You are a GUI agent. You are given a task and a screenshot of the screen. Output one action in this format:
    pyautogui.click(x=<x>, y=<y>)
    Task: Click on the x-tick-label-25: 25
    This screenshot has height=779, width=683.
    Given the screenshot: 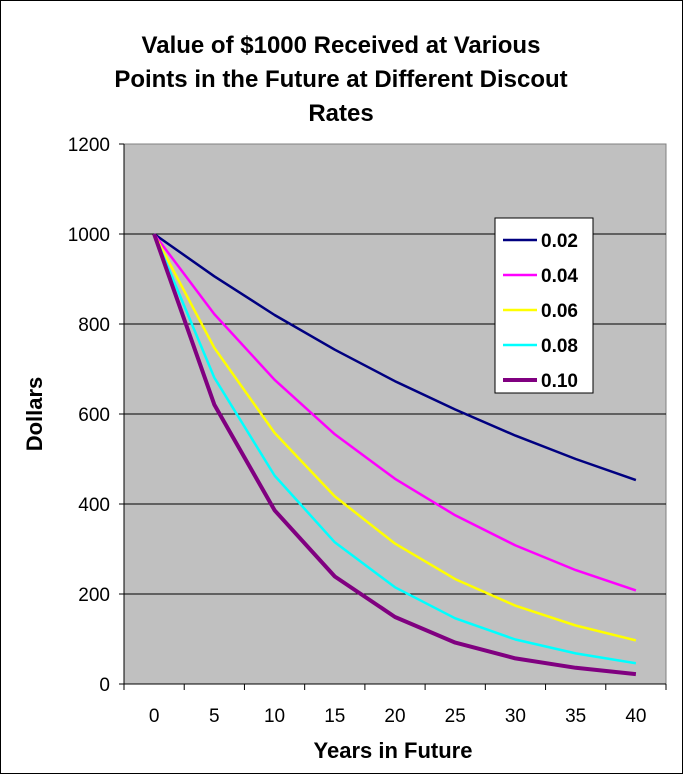 What is the action you would take?
    pyautogui.click(x=455, y=716)
    